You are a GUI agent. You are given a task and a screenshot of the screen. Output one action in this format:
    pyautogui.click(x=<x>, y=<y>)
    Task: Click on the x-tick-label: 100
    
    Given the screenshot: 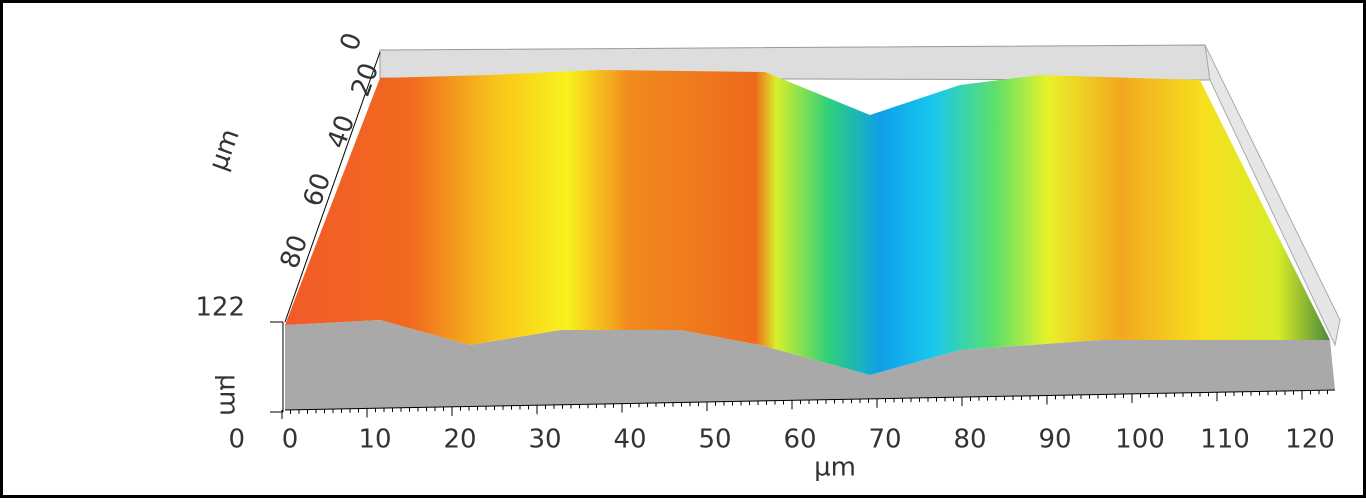 What is the action you would take?
    pyautogui.click(x=1140, y=440)
    